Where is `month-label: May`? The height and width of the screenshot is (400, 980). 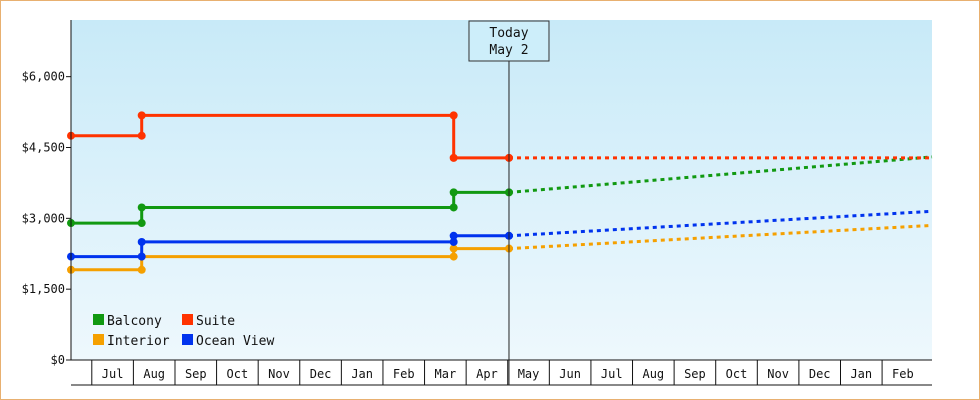
month-label: May is located at coordinates (529, 374).